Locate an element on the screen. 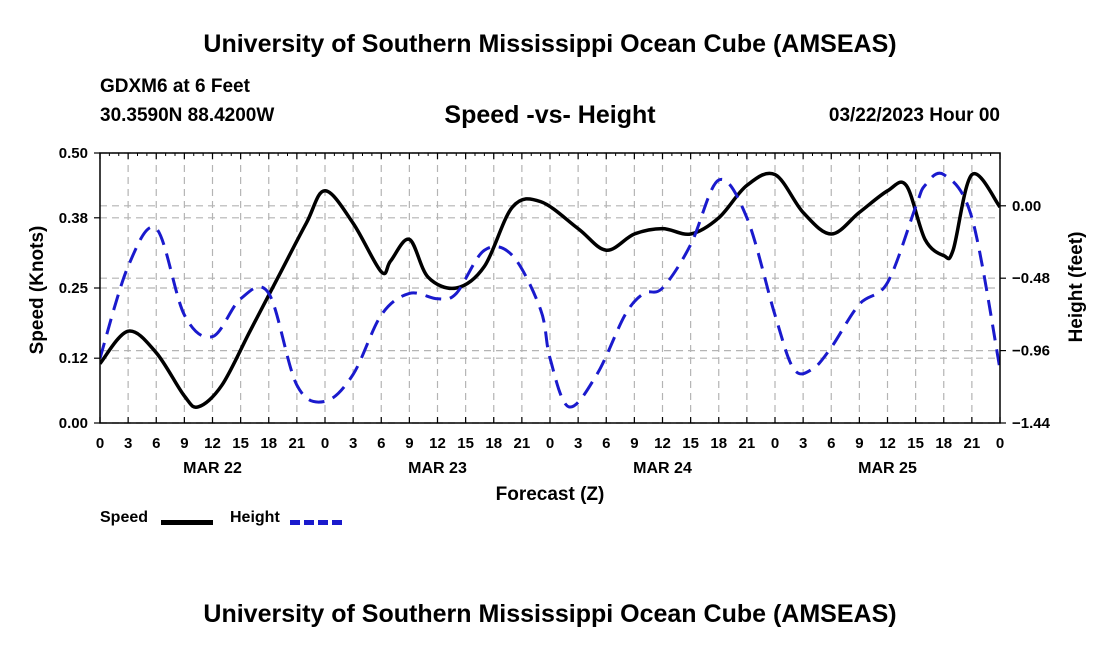 The image size is (1100, 650). y-left-tick-label: 0.12 is located at coordinates (73, 358).